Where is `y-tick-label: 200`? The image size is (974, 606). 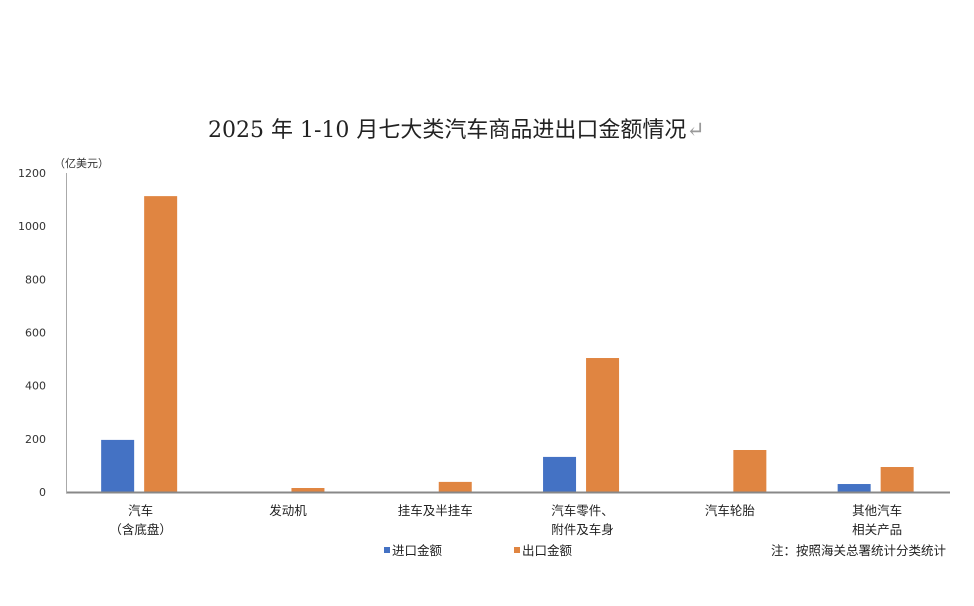
y-tick-label: 200 is located at coordinates (35, 439).